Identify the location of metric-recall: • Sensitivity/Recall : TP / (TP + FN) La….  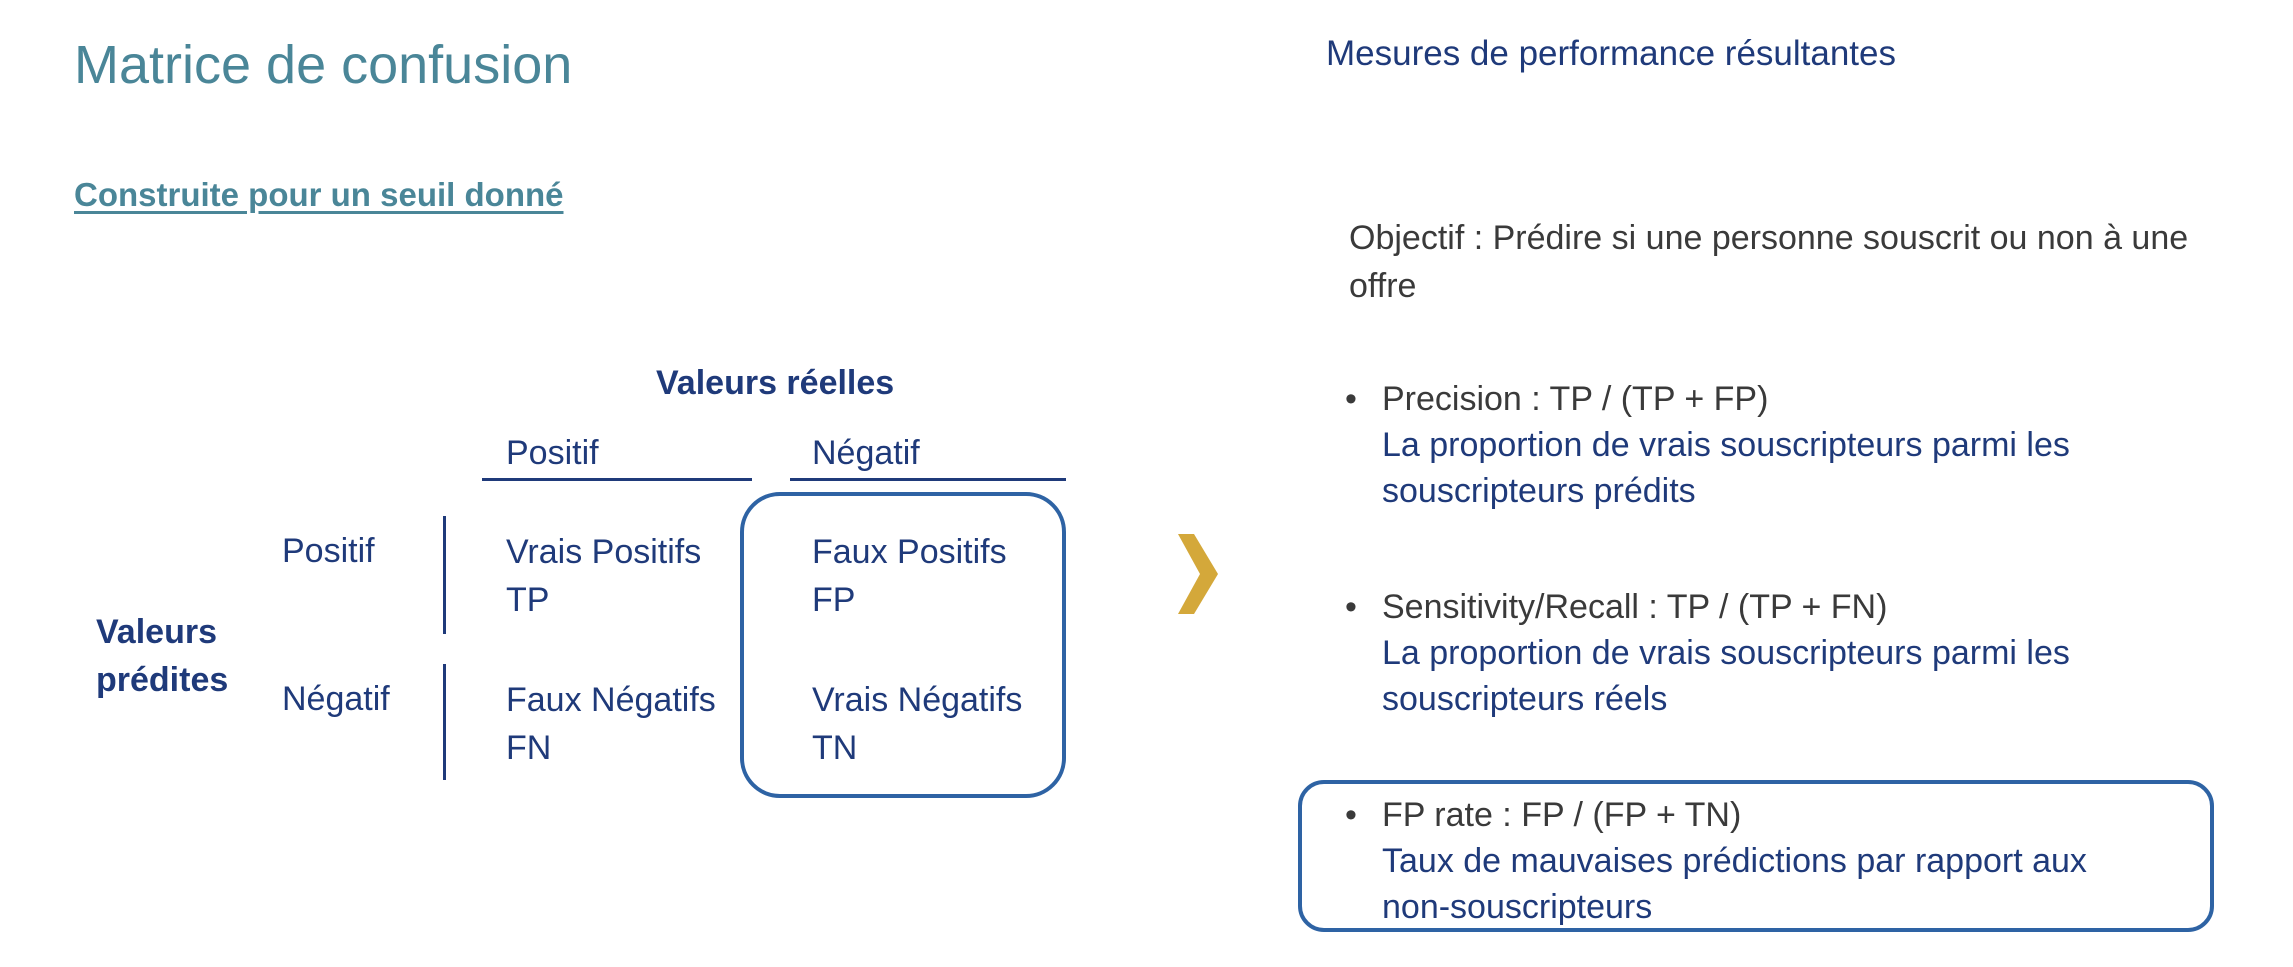
(1707, 653).